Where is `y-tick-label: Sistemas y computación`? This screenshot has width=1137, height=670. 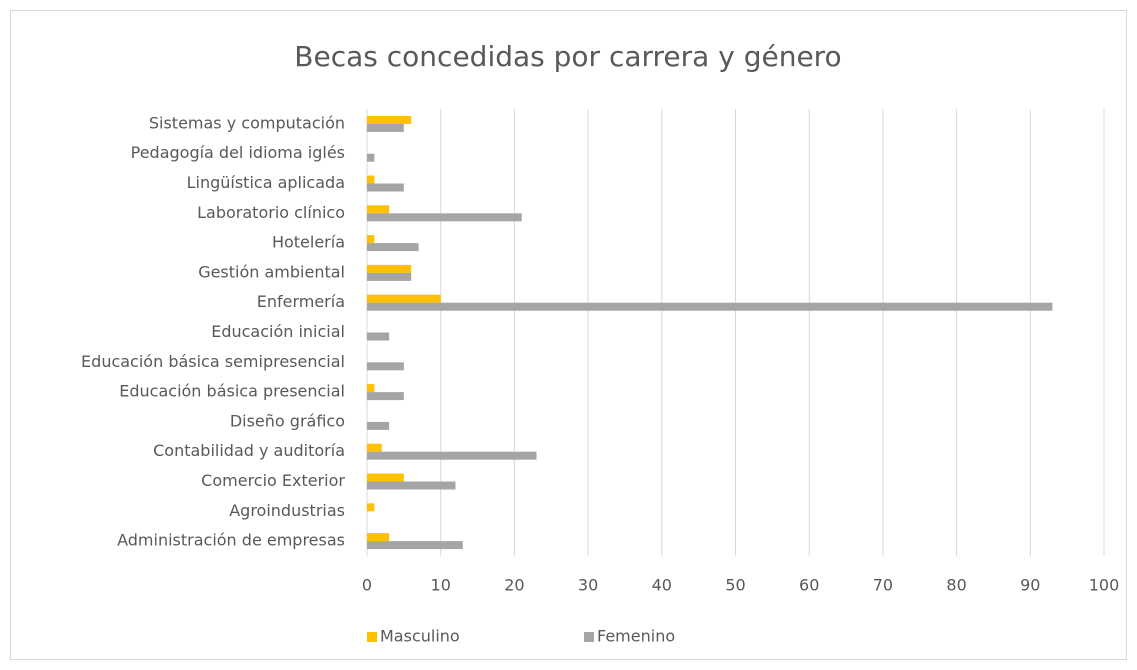 y-tick-label: Sistemas y computación is located at coordinates (247, 122).